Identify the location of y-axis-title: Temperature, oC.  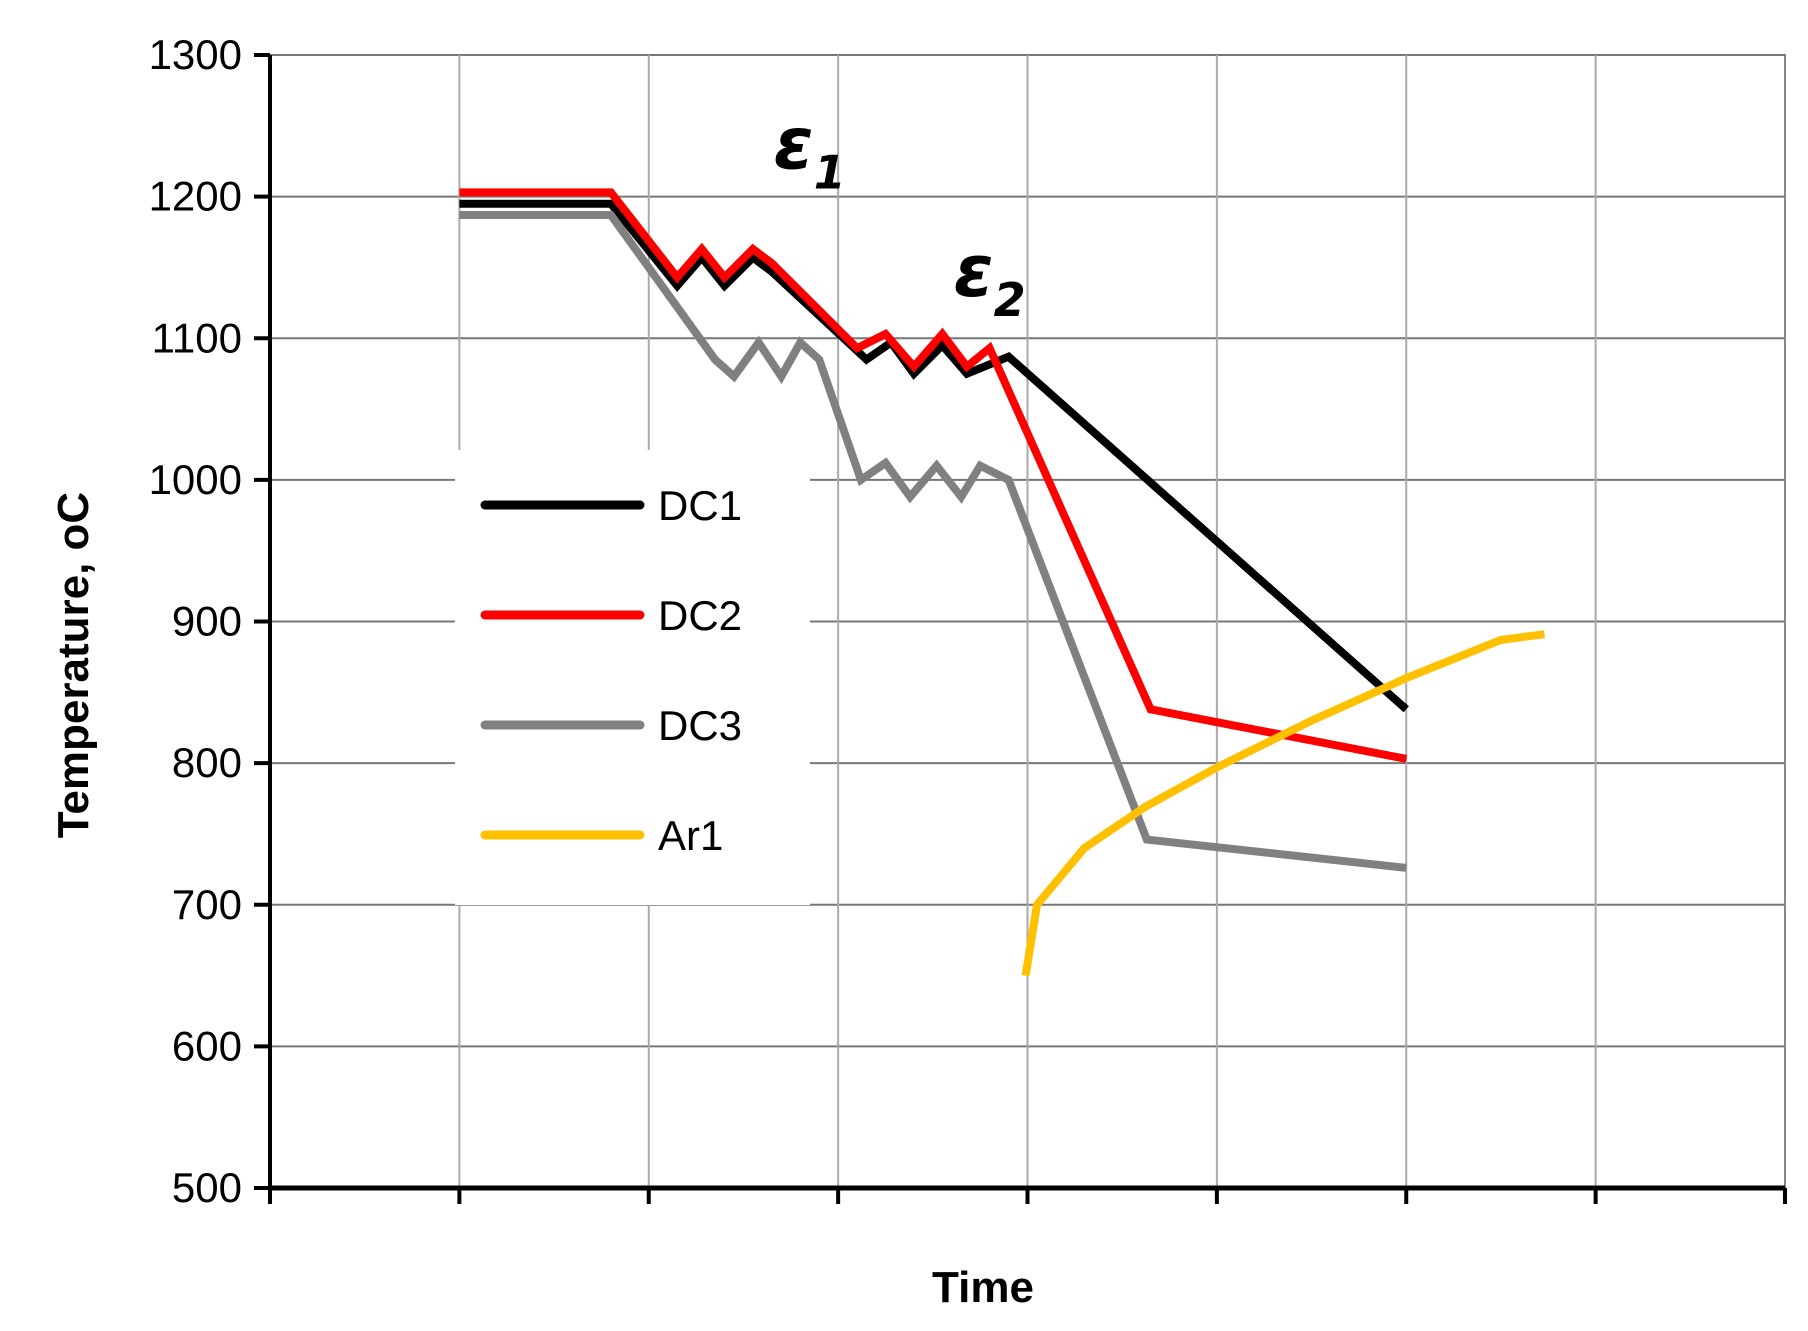
(73, 665).